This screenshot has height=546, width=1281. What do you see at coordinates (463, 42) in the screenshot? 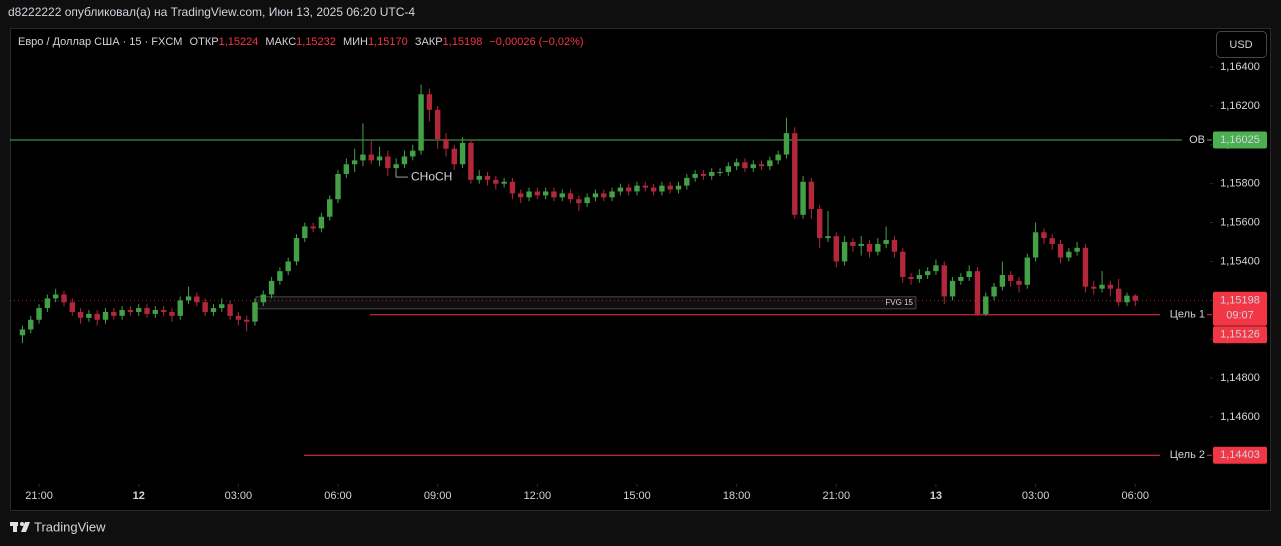
I see `legend-close: 1,15198` at bounding box center [463, 42].